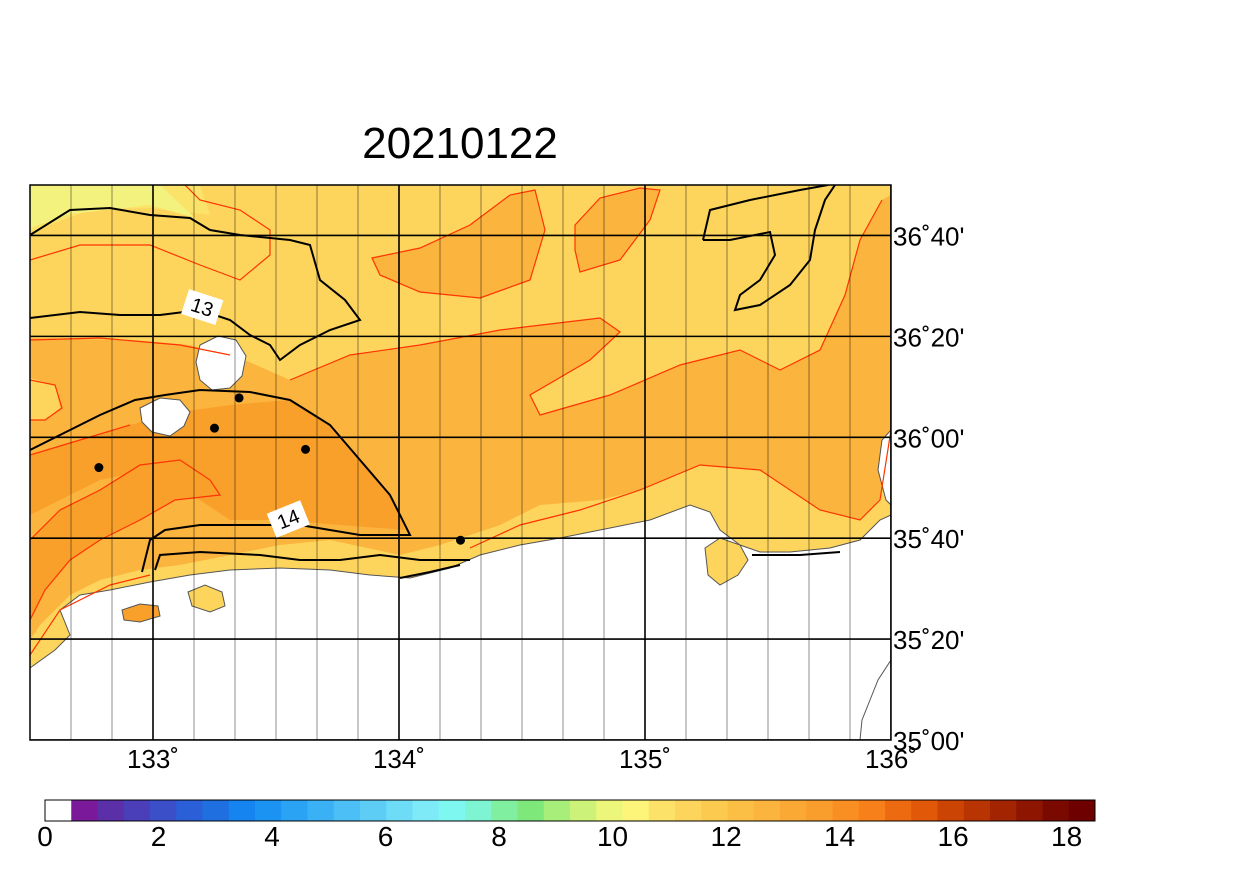 Image resolution: width=1237 pixels, height=875 pixels. I want to click on contour-label: 13, so click(202, 307).